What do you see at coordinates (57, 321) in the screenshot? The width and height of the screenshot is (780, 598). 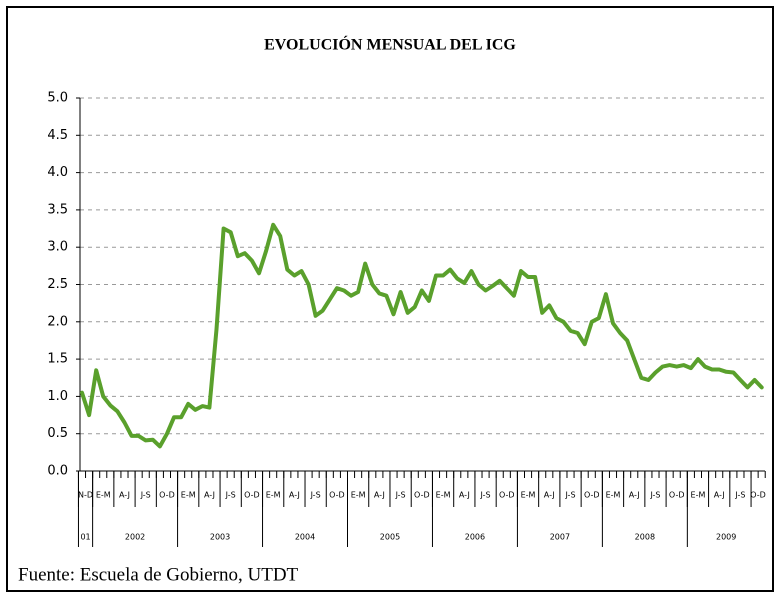 I see `y-tick-label: 2.0` at bounding box center [57, 321].